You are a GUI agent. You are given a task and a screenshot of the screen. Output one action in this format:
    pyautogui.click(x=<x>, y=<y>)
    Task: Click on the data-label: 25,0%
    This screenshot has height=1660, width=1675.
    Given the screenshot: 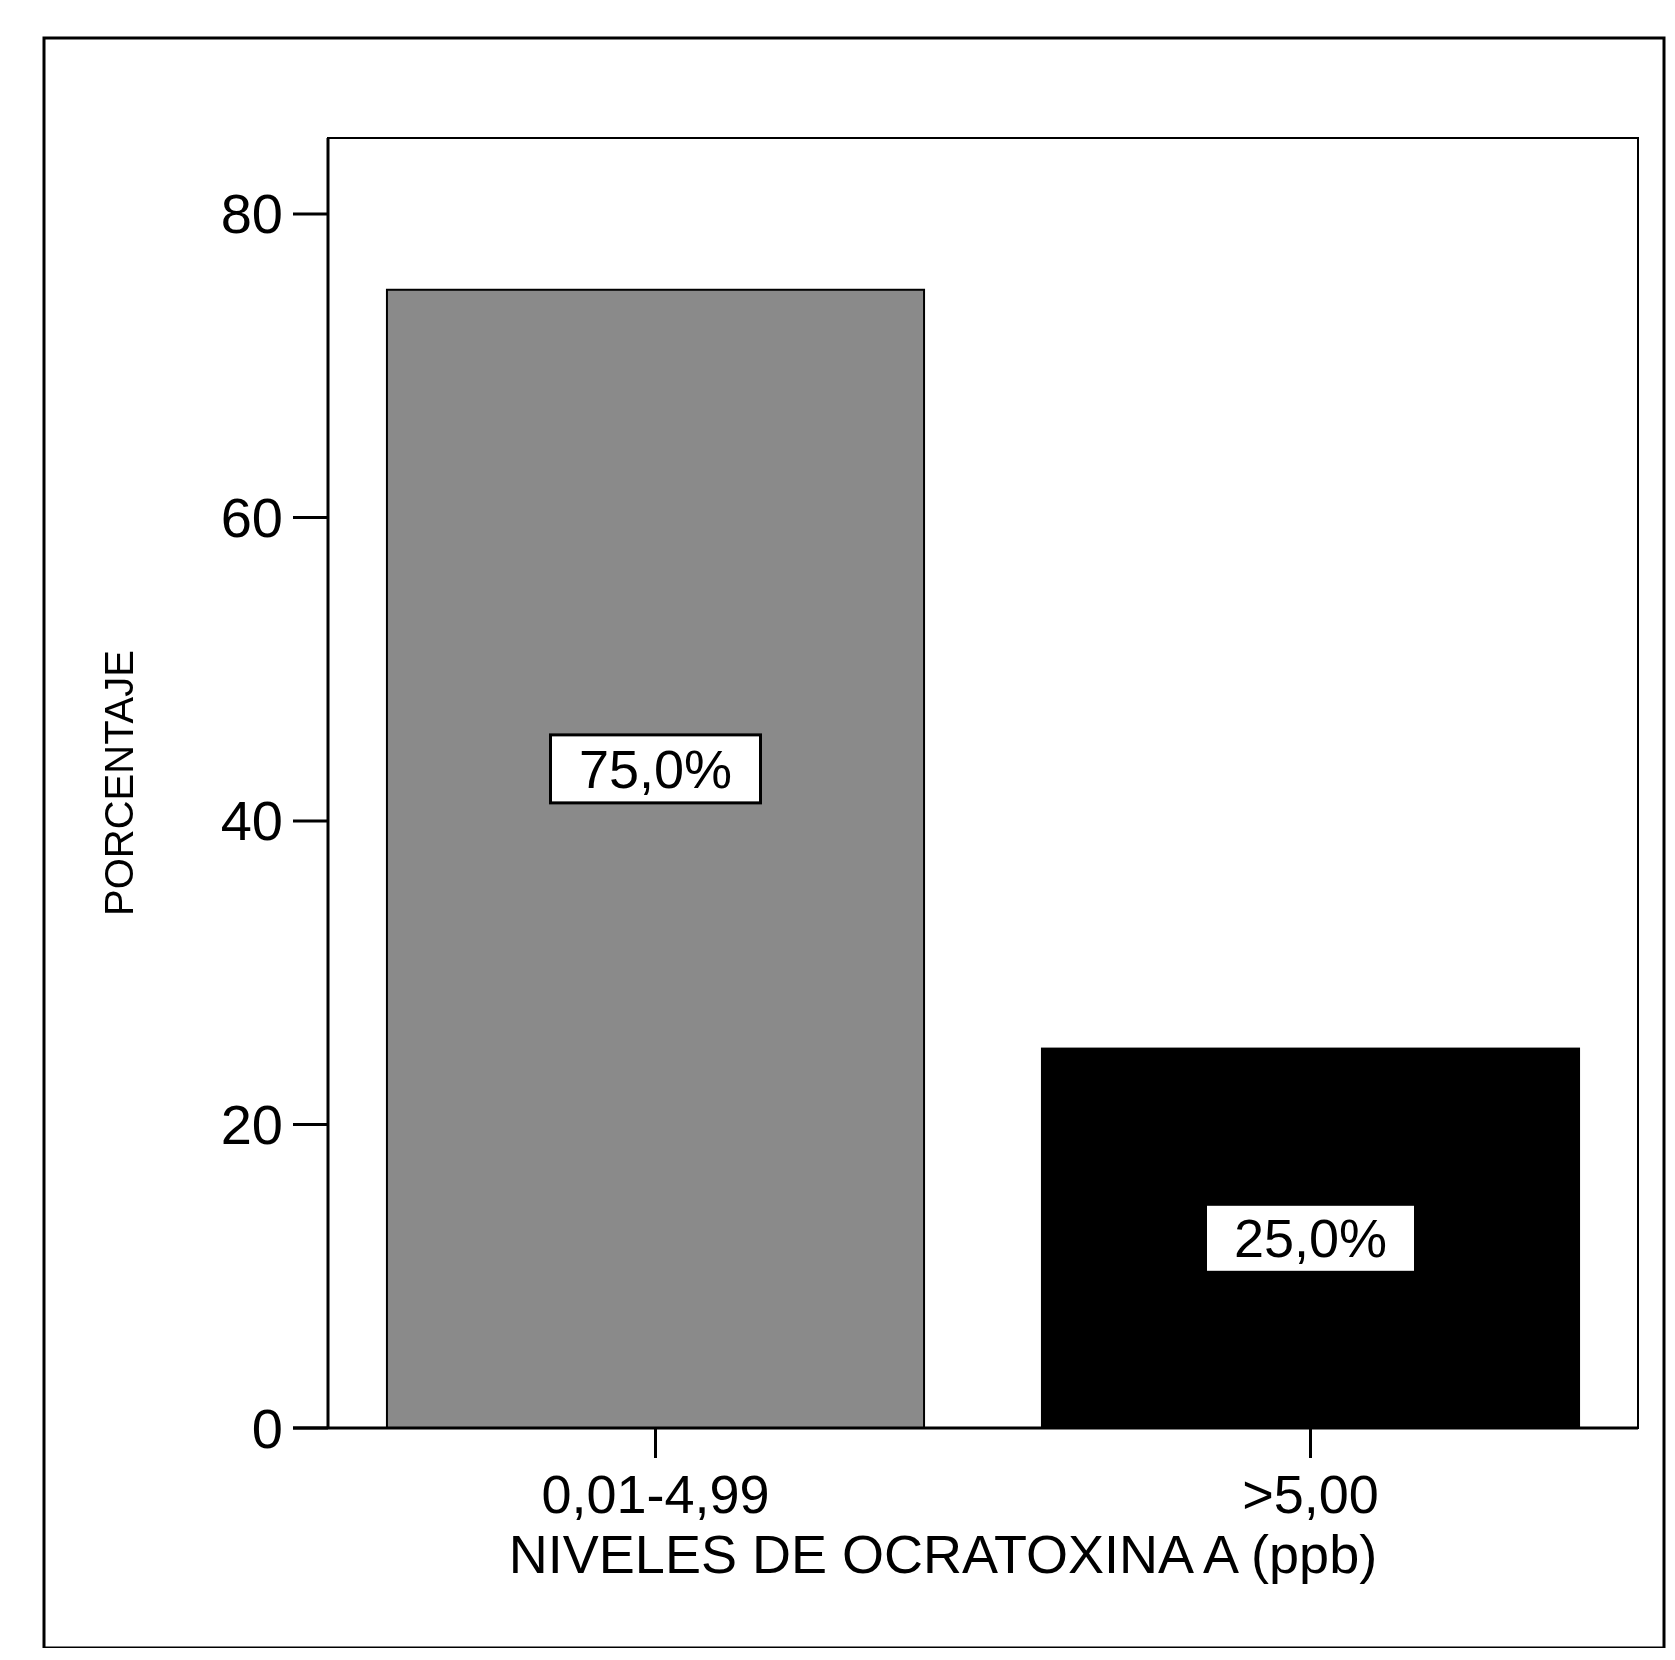 What is the action you would take?
    pyautogui.click(x=1310, y=1238)
    